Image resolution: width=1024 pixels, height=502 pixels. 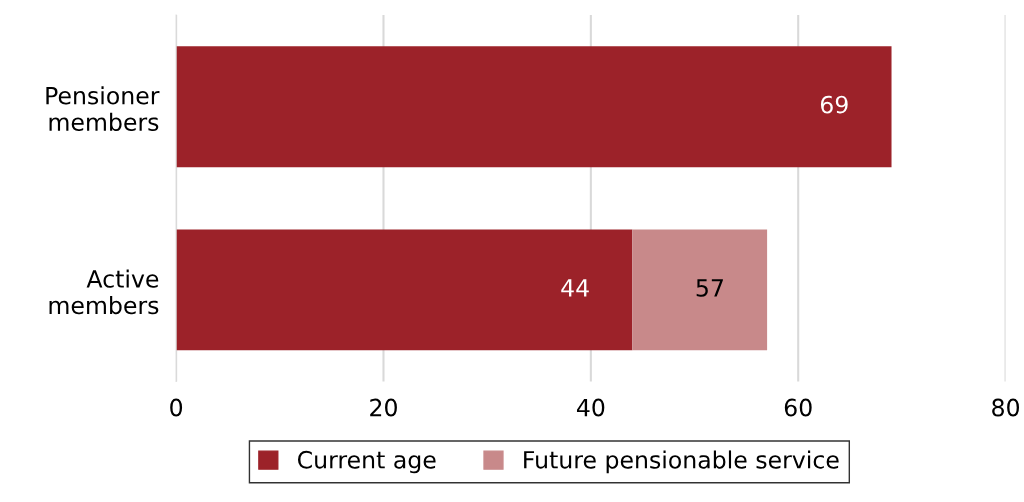 What do you see at coordinates (709, 288) in the screenshot?
I see `total-label: 57` at bounding box center [709, 288].